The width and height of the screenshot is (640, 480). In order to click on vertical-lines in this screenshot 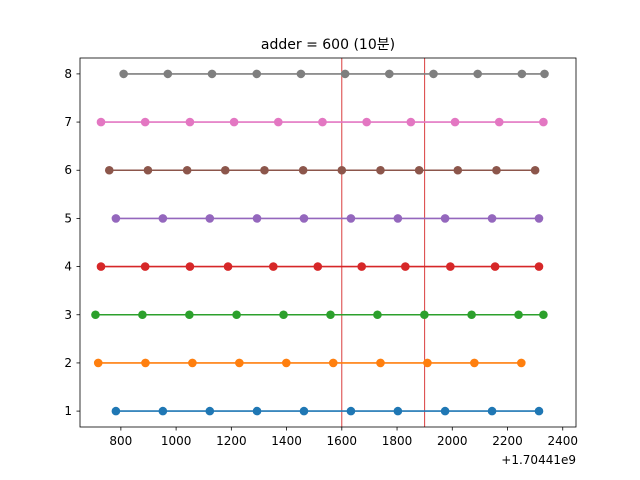, I will do `click(383, 242)`.